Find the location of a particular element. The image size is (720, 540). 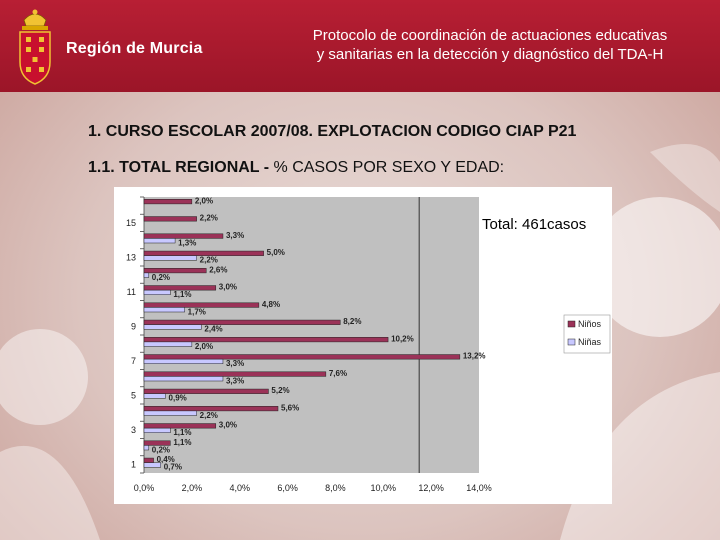

data-label-ninas: 1,3% is located at coordinates (187, 242).